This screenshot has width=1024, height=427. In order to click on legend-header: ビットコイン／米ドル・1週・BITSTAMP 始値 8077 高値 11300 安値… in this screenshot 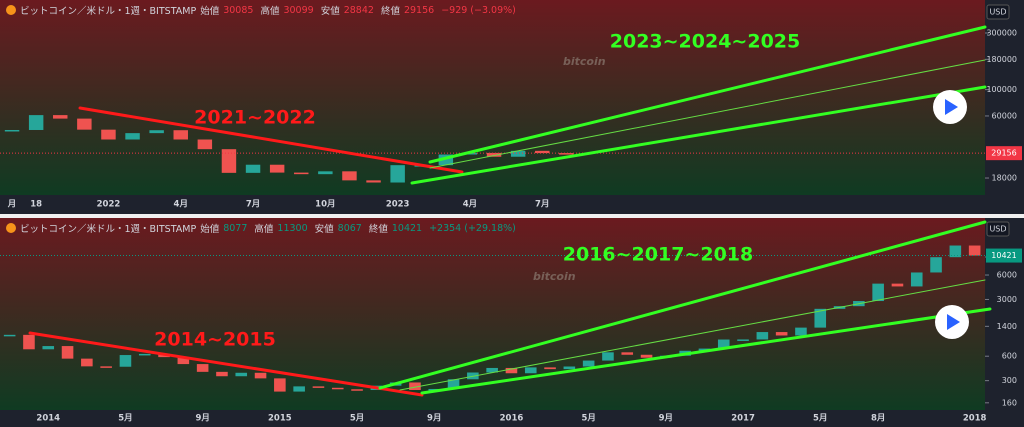, I will do `click(261, 228)`.